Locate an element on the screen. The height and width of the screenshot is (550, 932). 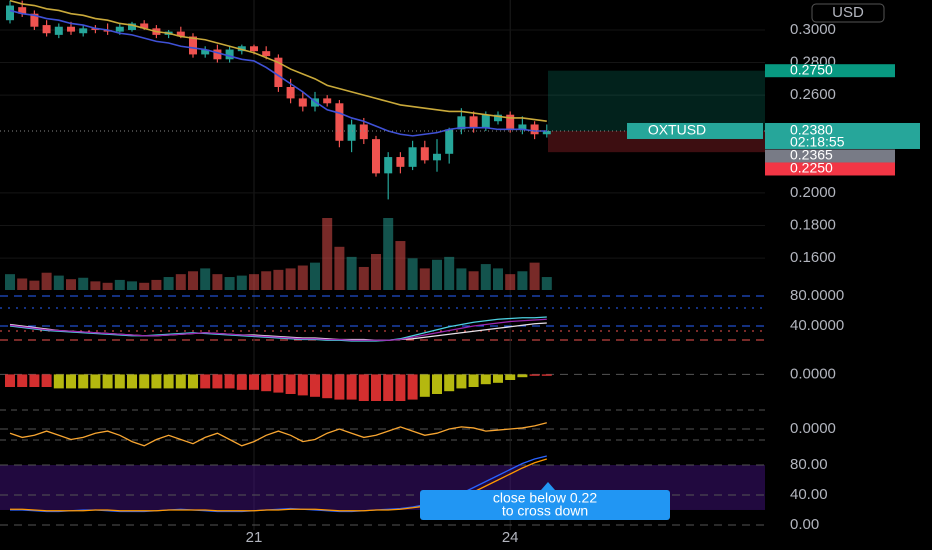
target-zone is located at coordinates (656, 100).